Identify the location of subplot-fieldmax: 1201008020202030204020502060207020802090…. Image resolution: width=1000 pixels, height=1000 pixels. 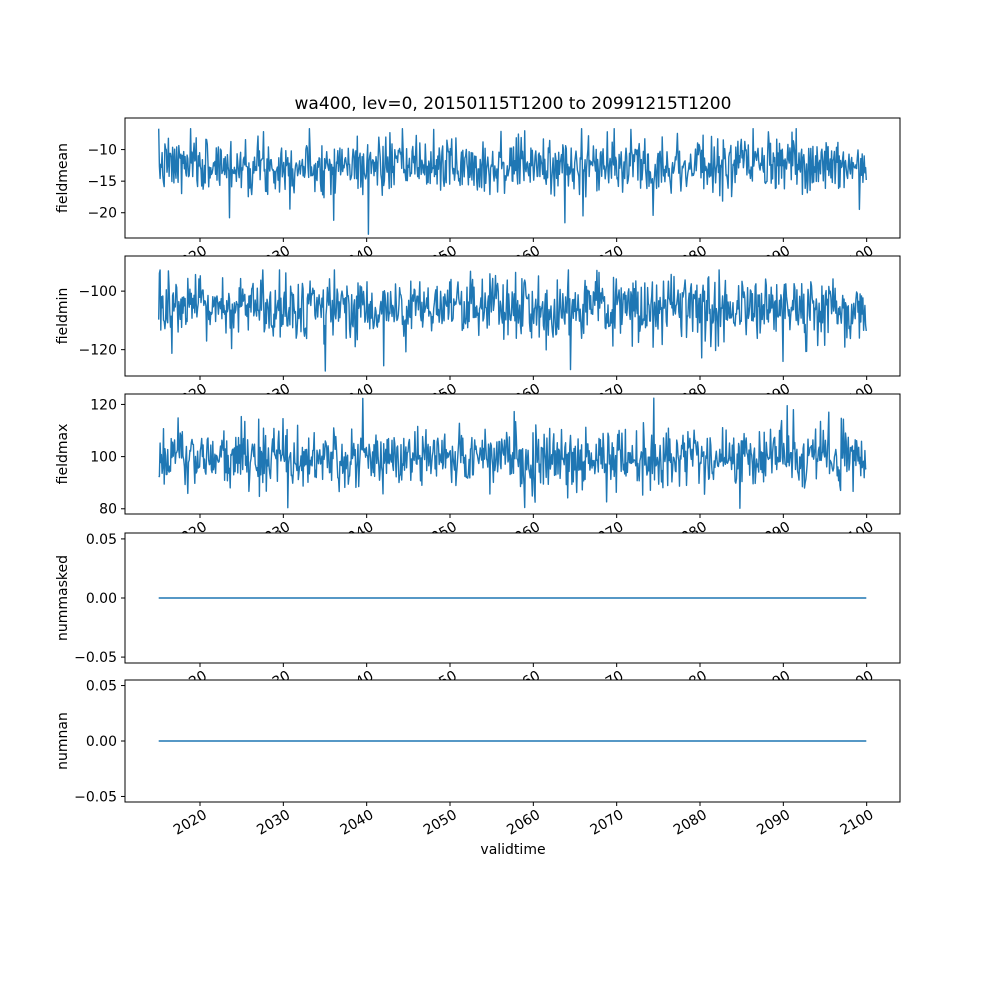
(478, 472).